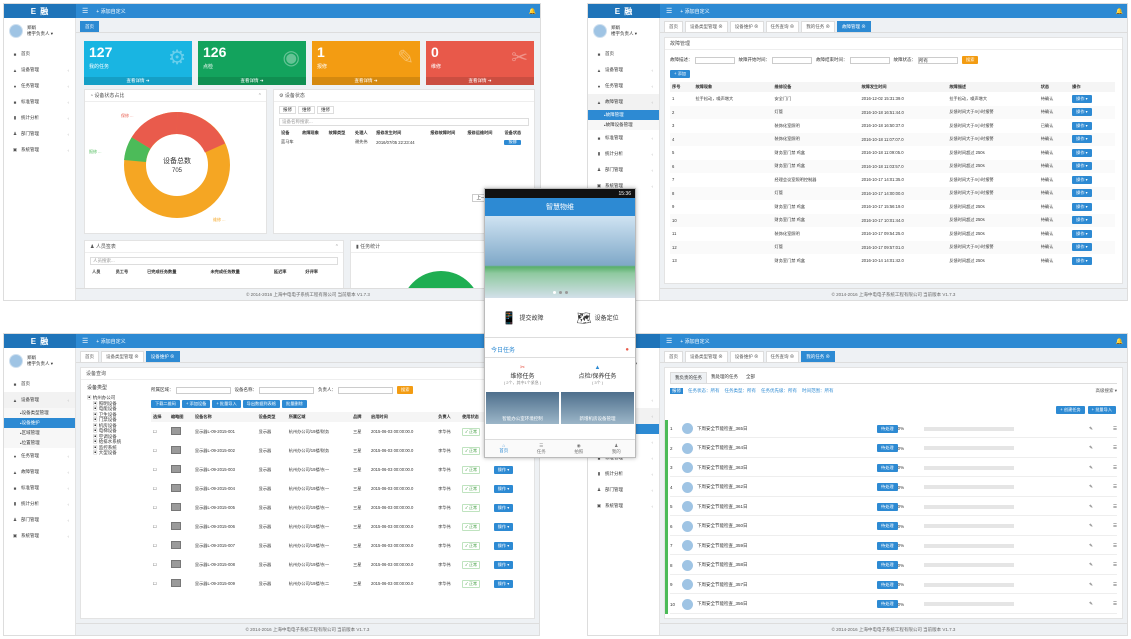 The height and width of the screenshot is (639, 1131). Describe the element at coordinates (597, 317) in the screenshot. I see `device-locate-button: 🗺 设备定位` at that location.